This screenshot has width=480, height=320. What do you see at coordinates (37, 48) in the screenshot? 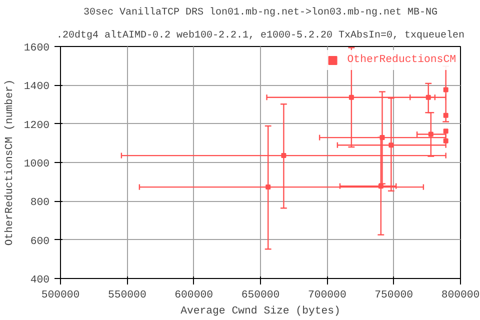
I see `y-tick-label: 1600` at bounding box center [37, 48].